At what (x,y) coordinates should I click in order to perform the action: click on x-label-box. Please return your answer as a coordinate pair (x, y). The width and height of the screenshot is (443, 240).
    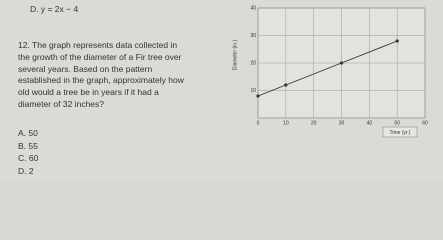
    Looking at the image, I should click on (400, 132).